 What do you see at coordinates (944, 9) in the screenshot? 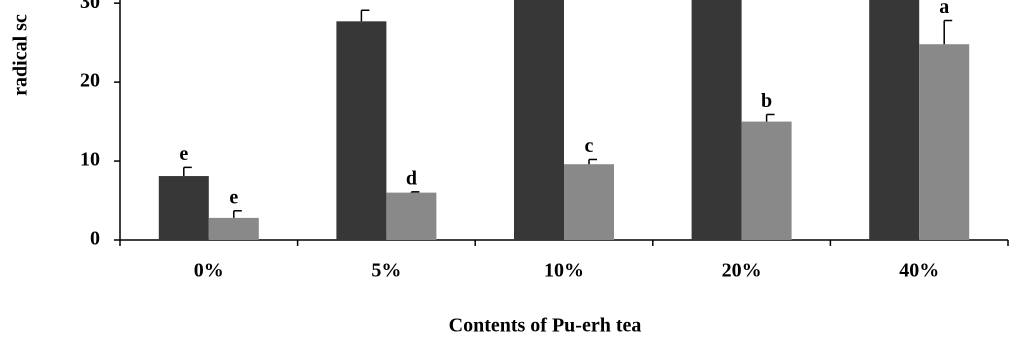
I see `significance-letter: a` at bounding box center [944, 9].